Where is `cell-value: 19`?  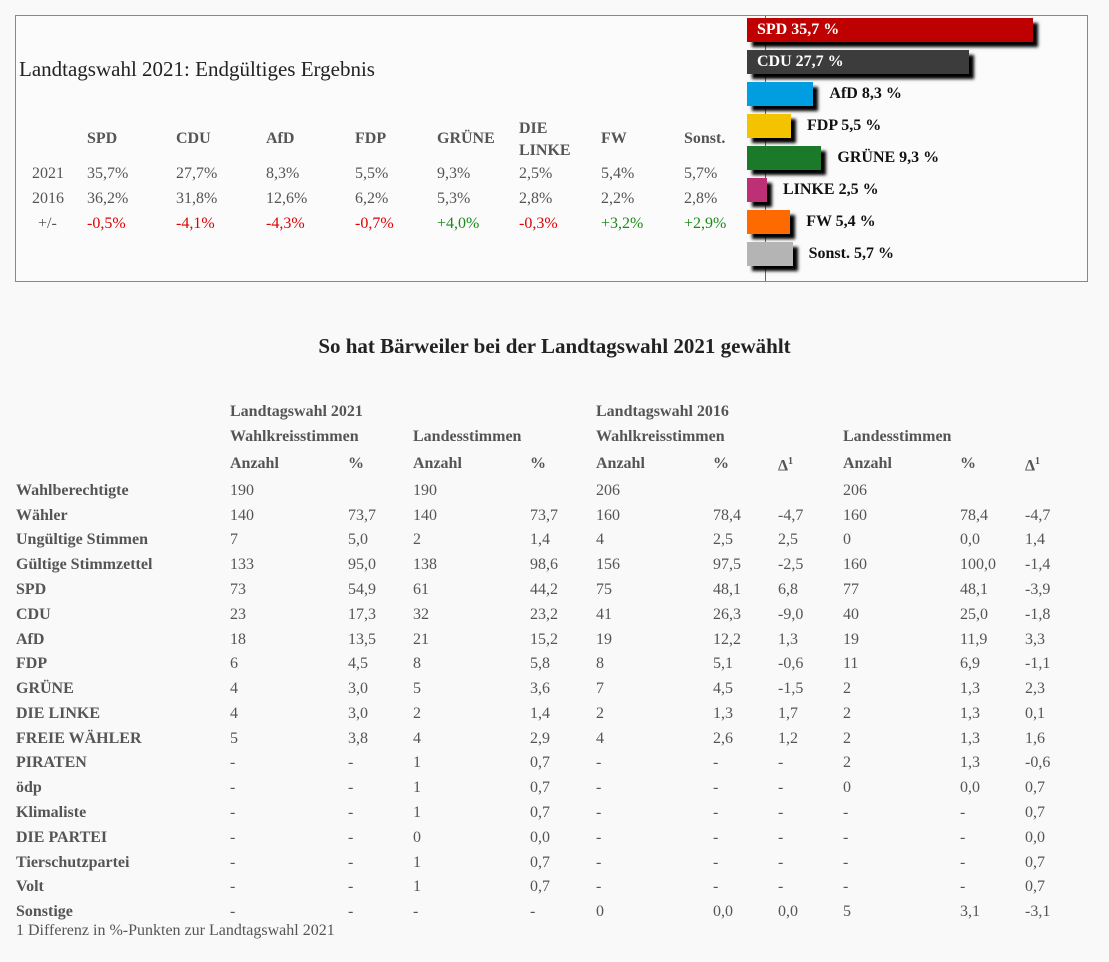 cell-value: 19 is located at coordinates (851, 639).